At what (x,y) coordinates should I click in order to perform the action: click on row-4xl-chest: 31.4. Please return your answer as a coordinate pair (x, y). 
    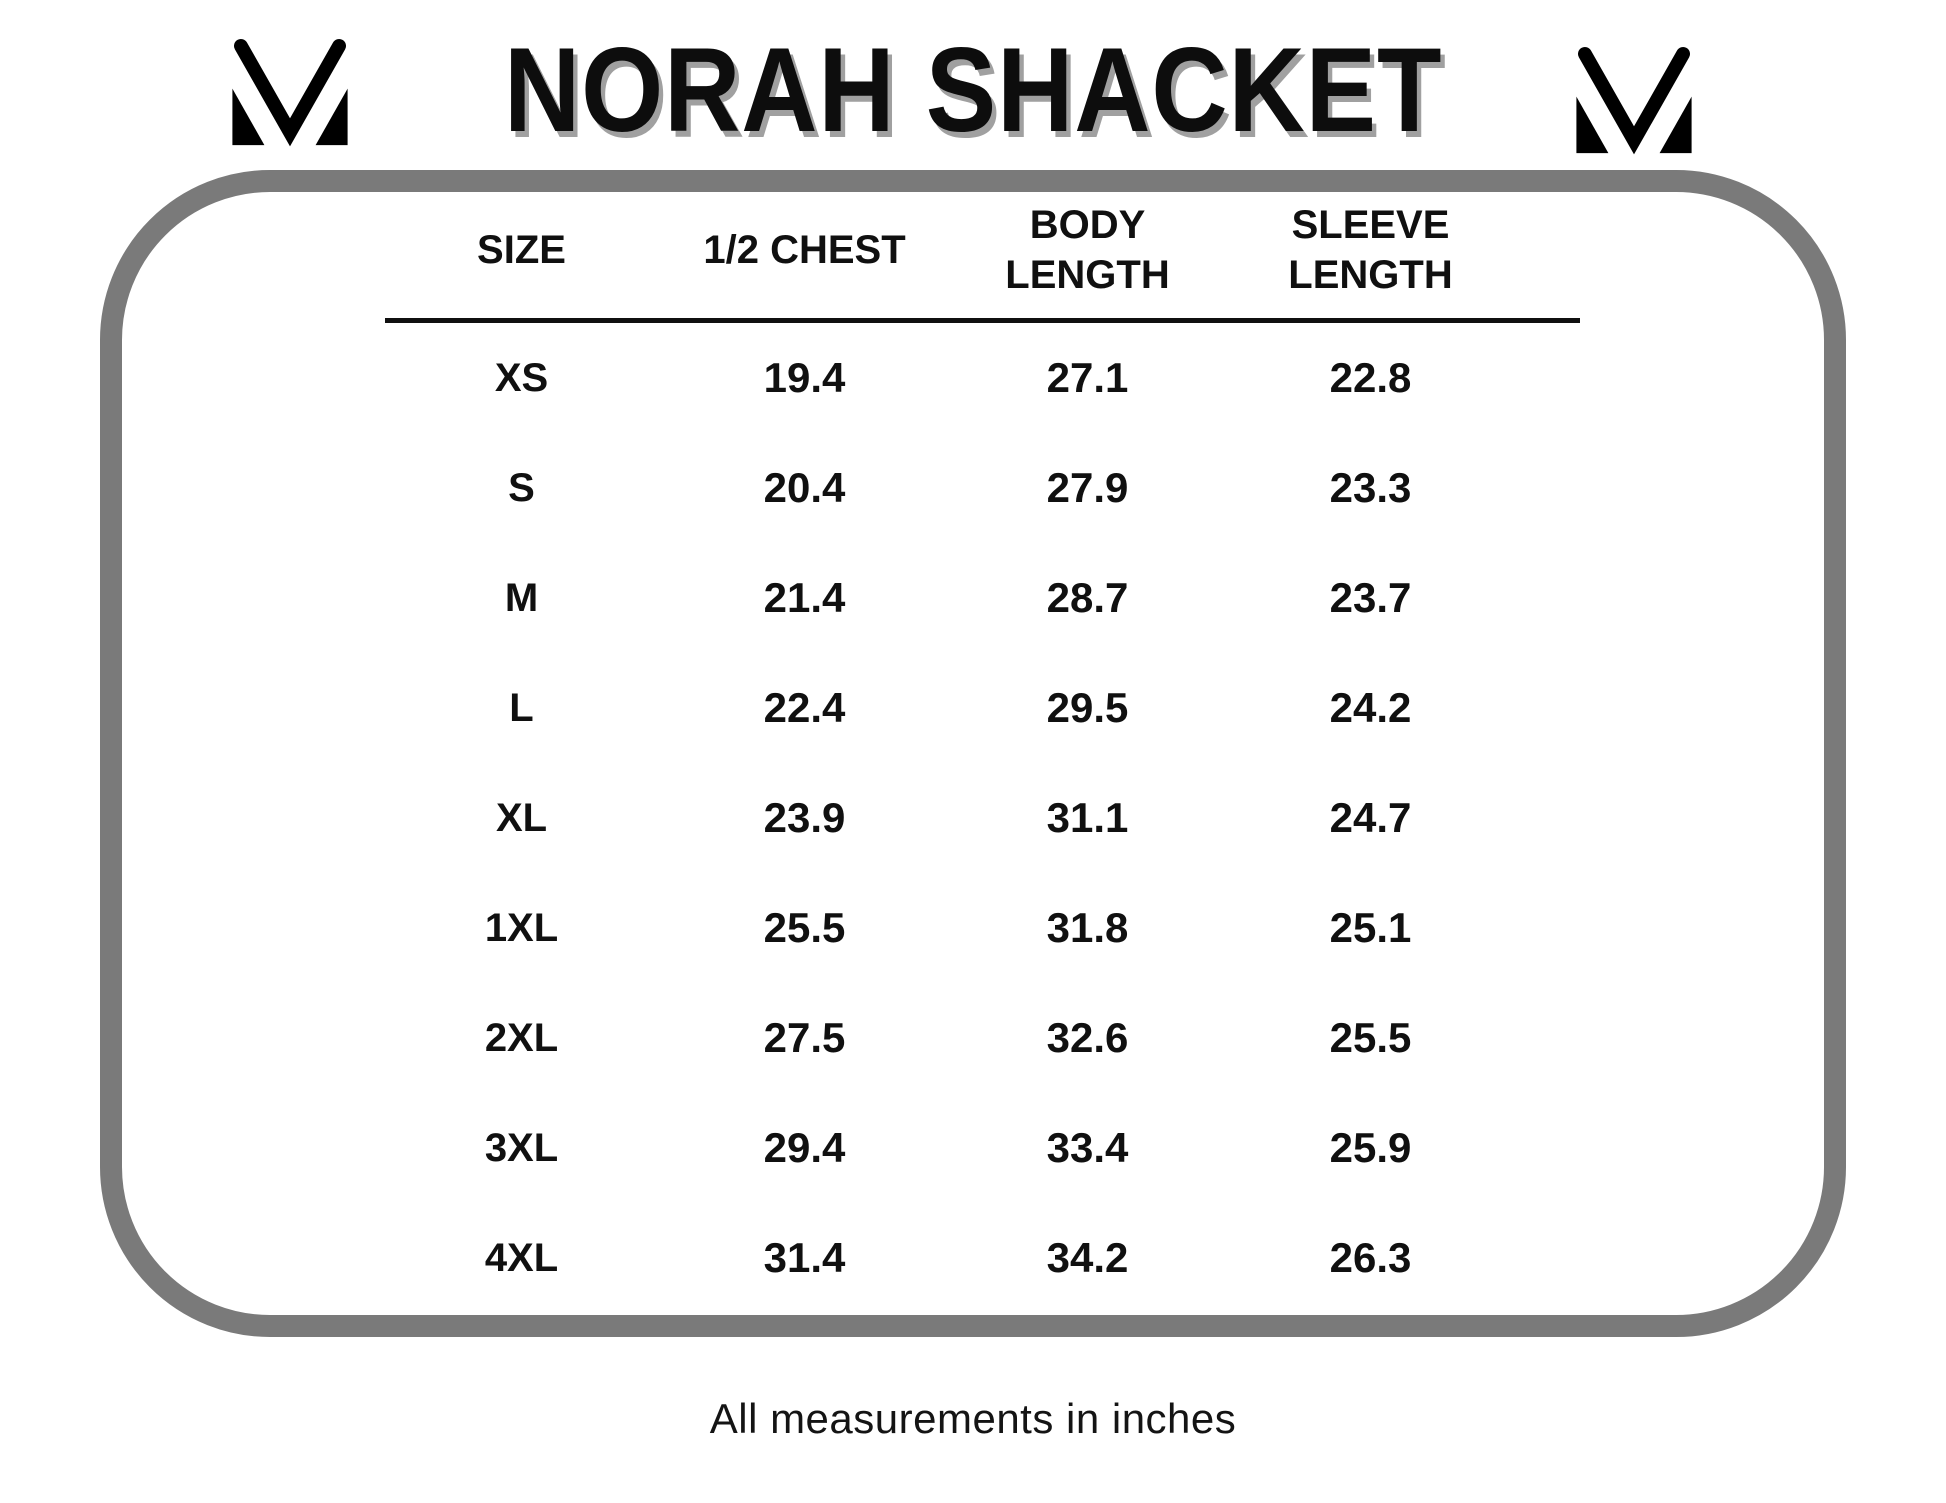
    Looking at the image, I should click on (804, 1257).